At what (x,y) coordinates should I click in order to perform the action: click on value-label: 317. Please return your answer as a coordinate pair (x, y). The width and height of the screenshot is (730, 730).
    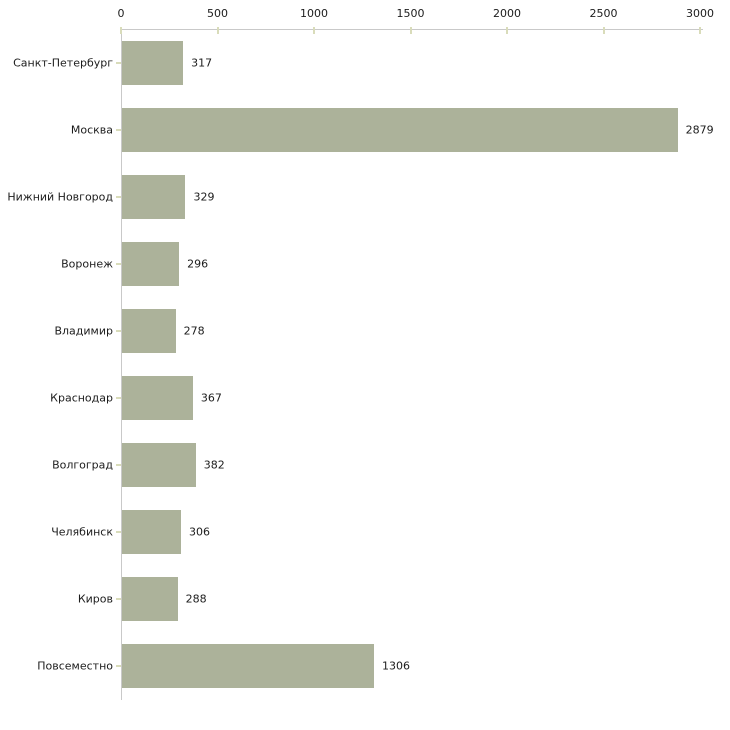
    Looking at the image, I should click on (202, 63).